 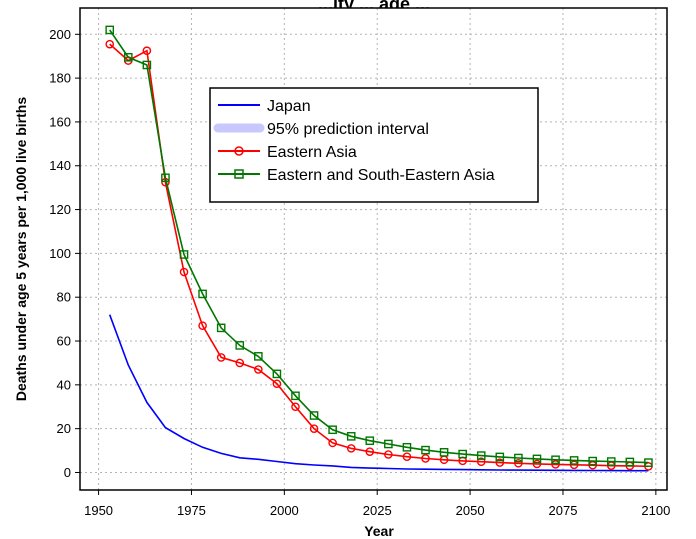 I want to click on legend-label: Eastern Asia, so click(x=312, y=152).